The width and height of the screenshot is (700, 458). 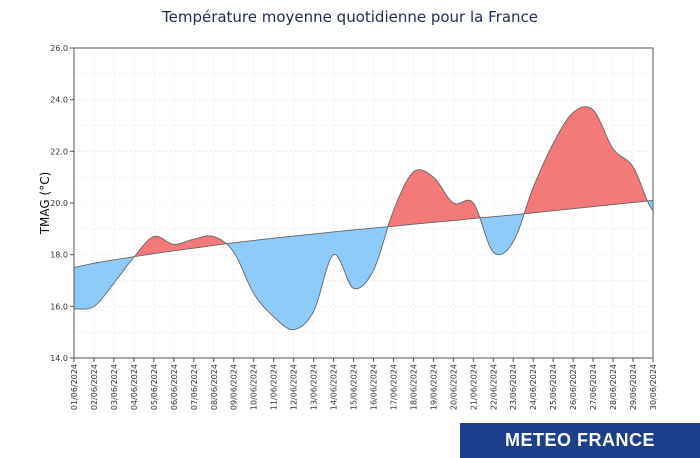 What do you see at coordinates (433, 387) in the screenshot?
I see `x-tick-label: 19/06/2024` at bounding box center [433, 387].